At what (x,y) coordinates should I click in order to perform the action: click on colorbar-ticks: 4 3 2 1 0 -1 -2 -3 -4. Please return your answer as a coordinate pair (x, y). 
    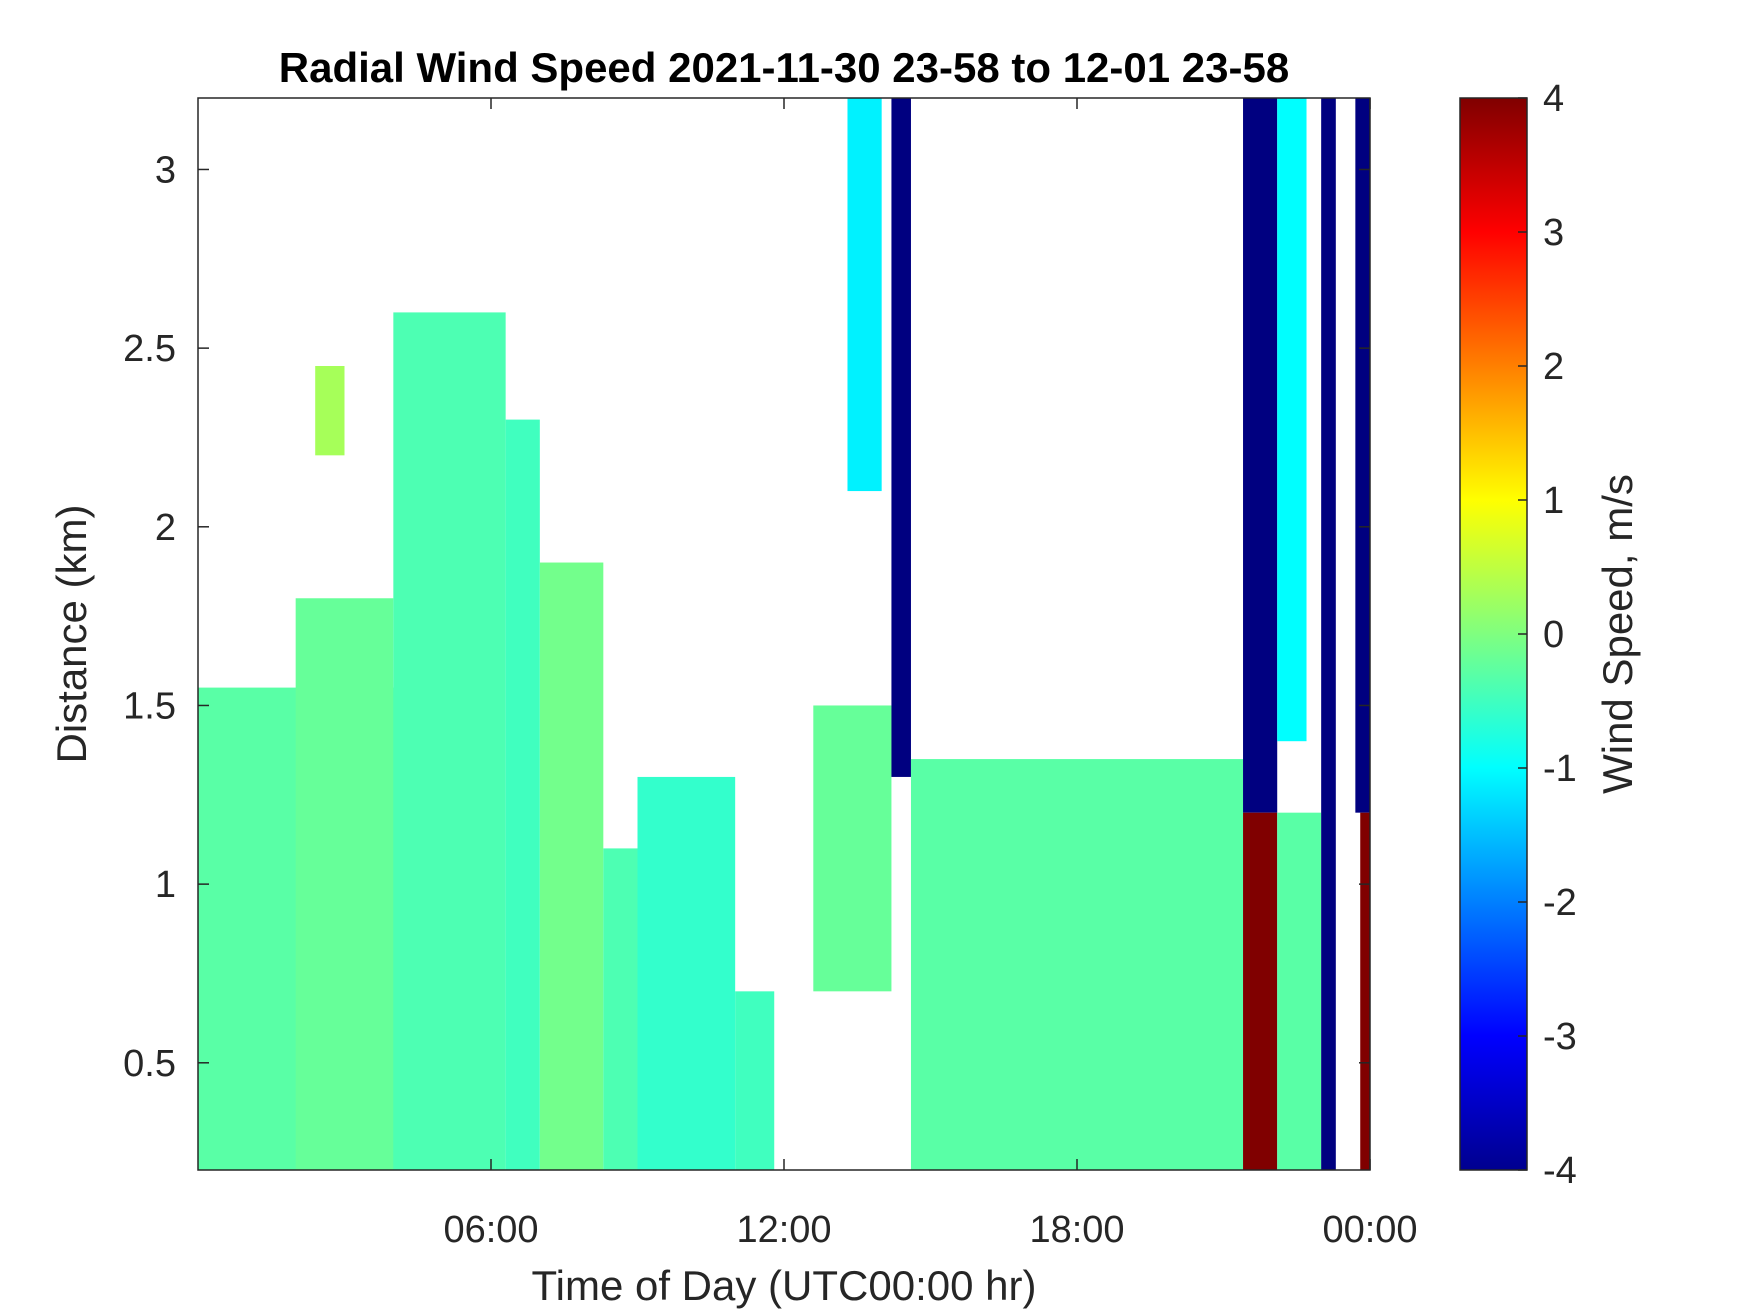
    Looking at the image, I should click on (1547, 635).